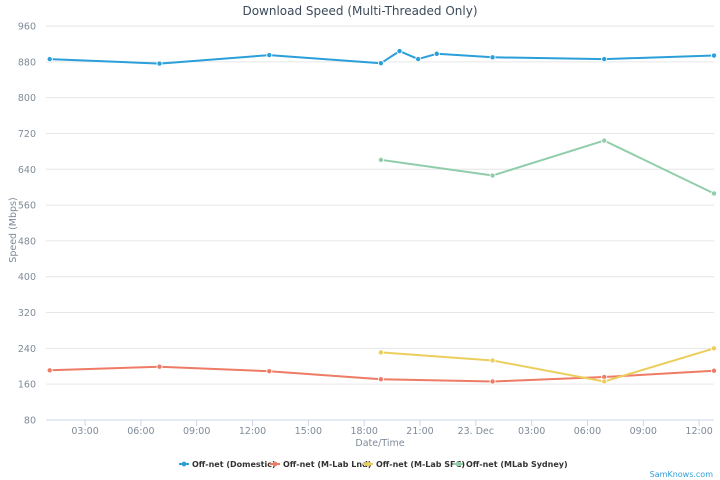 The height and width of the screenshot is (480, 720). What do you see at coordinates (27, 206) in the screenshot?
I see `y-tick-label: 560` at bounding box center [27, 206].